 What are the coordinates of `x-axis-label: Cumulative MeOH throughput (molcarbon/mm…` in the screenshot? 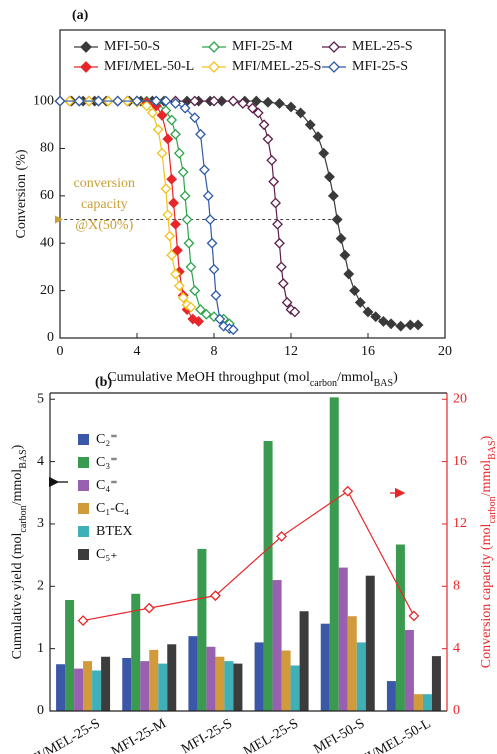 It's located at (252, 379).